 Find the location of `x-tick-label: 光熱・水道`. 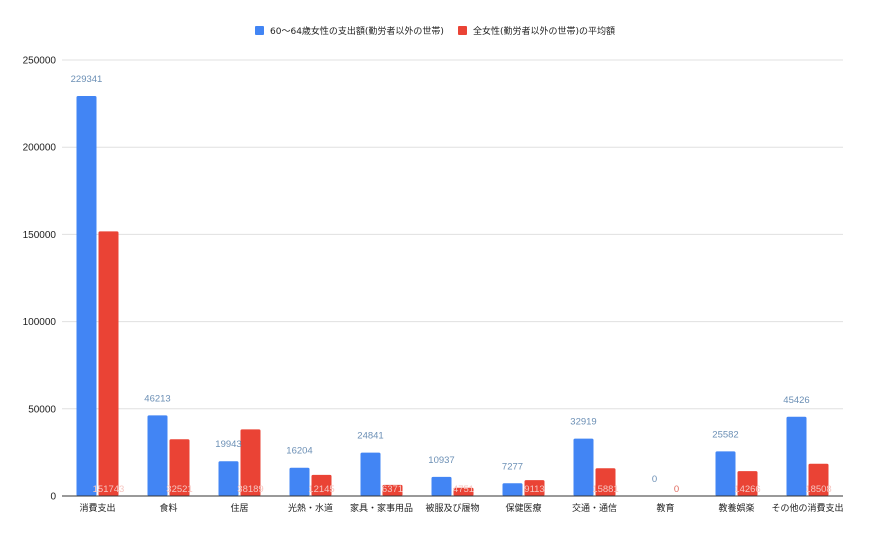

x-tick-label: 光熱・水道 is located at coordinates (310, 508).